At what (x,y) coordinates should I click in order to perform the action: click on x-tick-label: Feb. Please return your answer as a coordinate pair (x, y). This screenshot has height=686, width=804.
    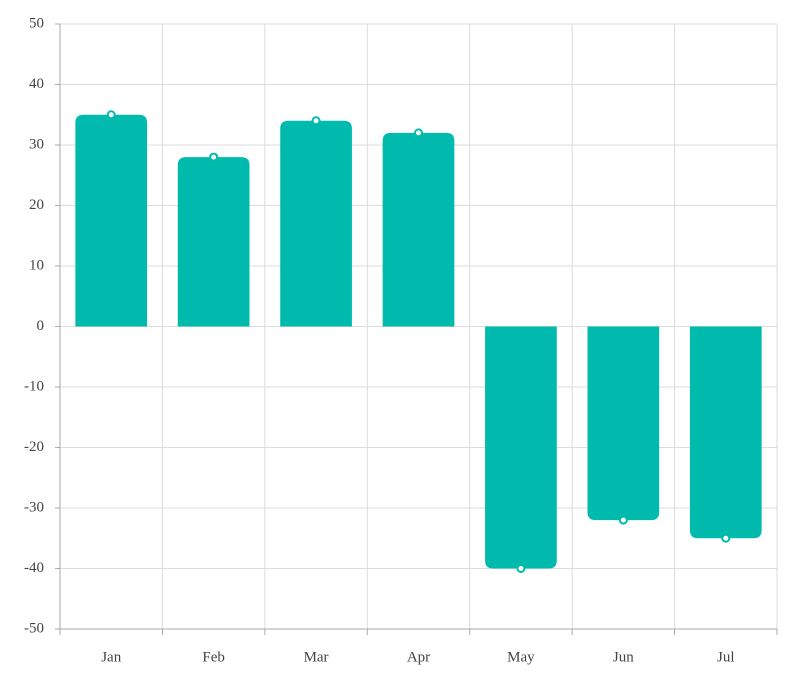
    Looking at the image, I should click on (213, 657).